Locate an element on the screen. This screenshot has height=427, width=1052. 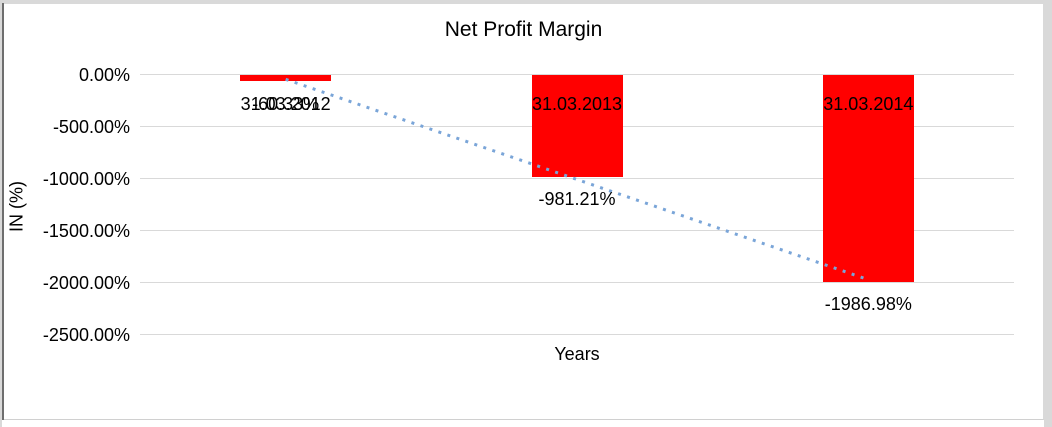
category-label-31.03.2012: 31.03.2012 is located at coordinates (285, 104).